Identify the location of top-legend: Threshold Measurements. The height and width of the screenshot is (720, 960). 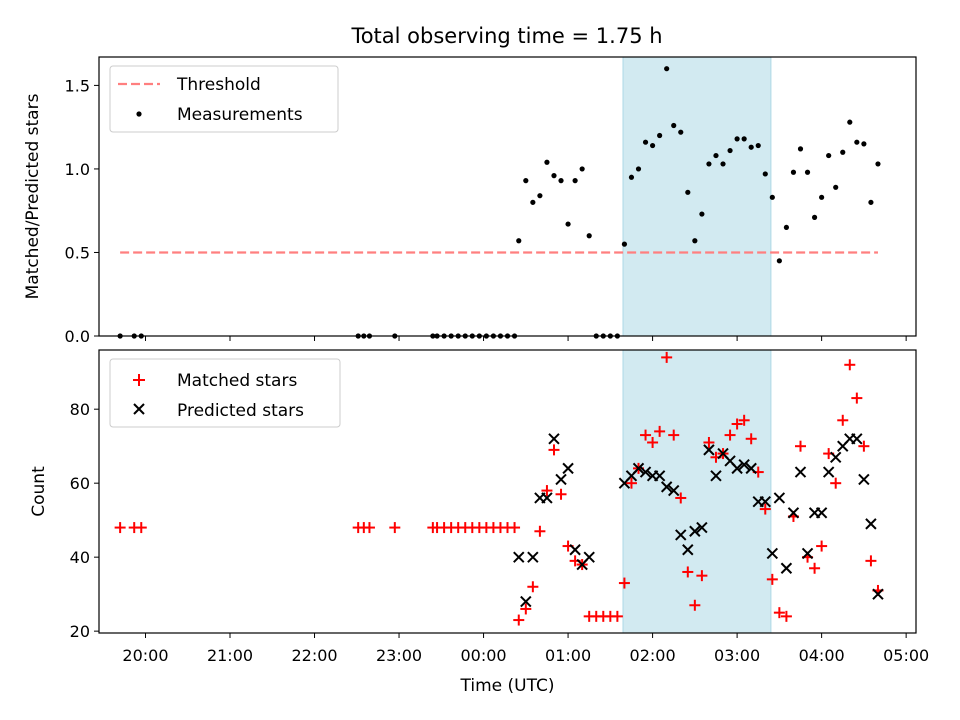
(224, 99).